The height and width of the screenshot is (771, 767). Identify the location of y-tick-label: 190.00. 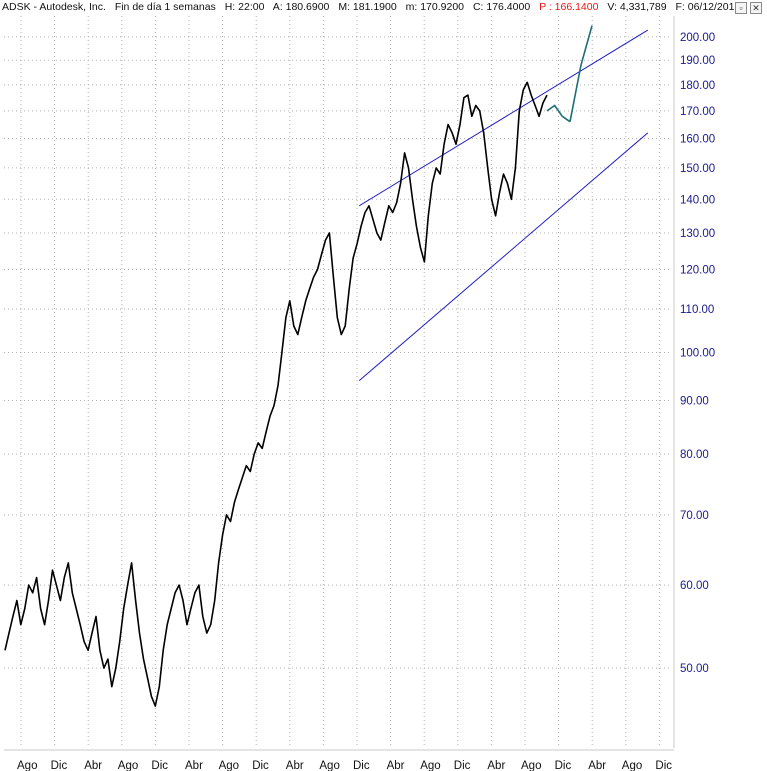
(697, 61).